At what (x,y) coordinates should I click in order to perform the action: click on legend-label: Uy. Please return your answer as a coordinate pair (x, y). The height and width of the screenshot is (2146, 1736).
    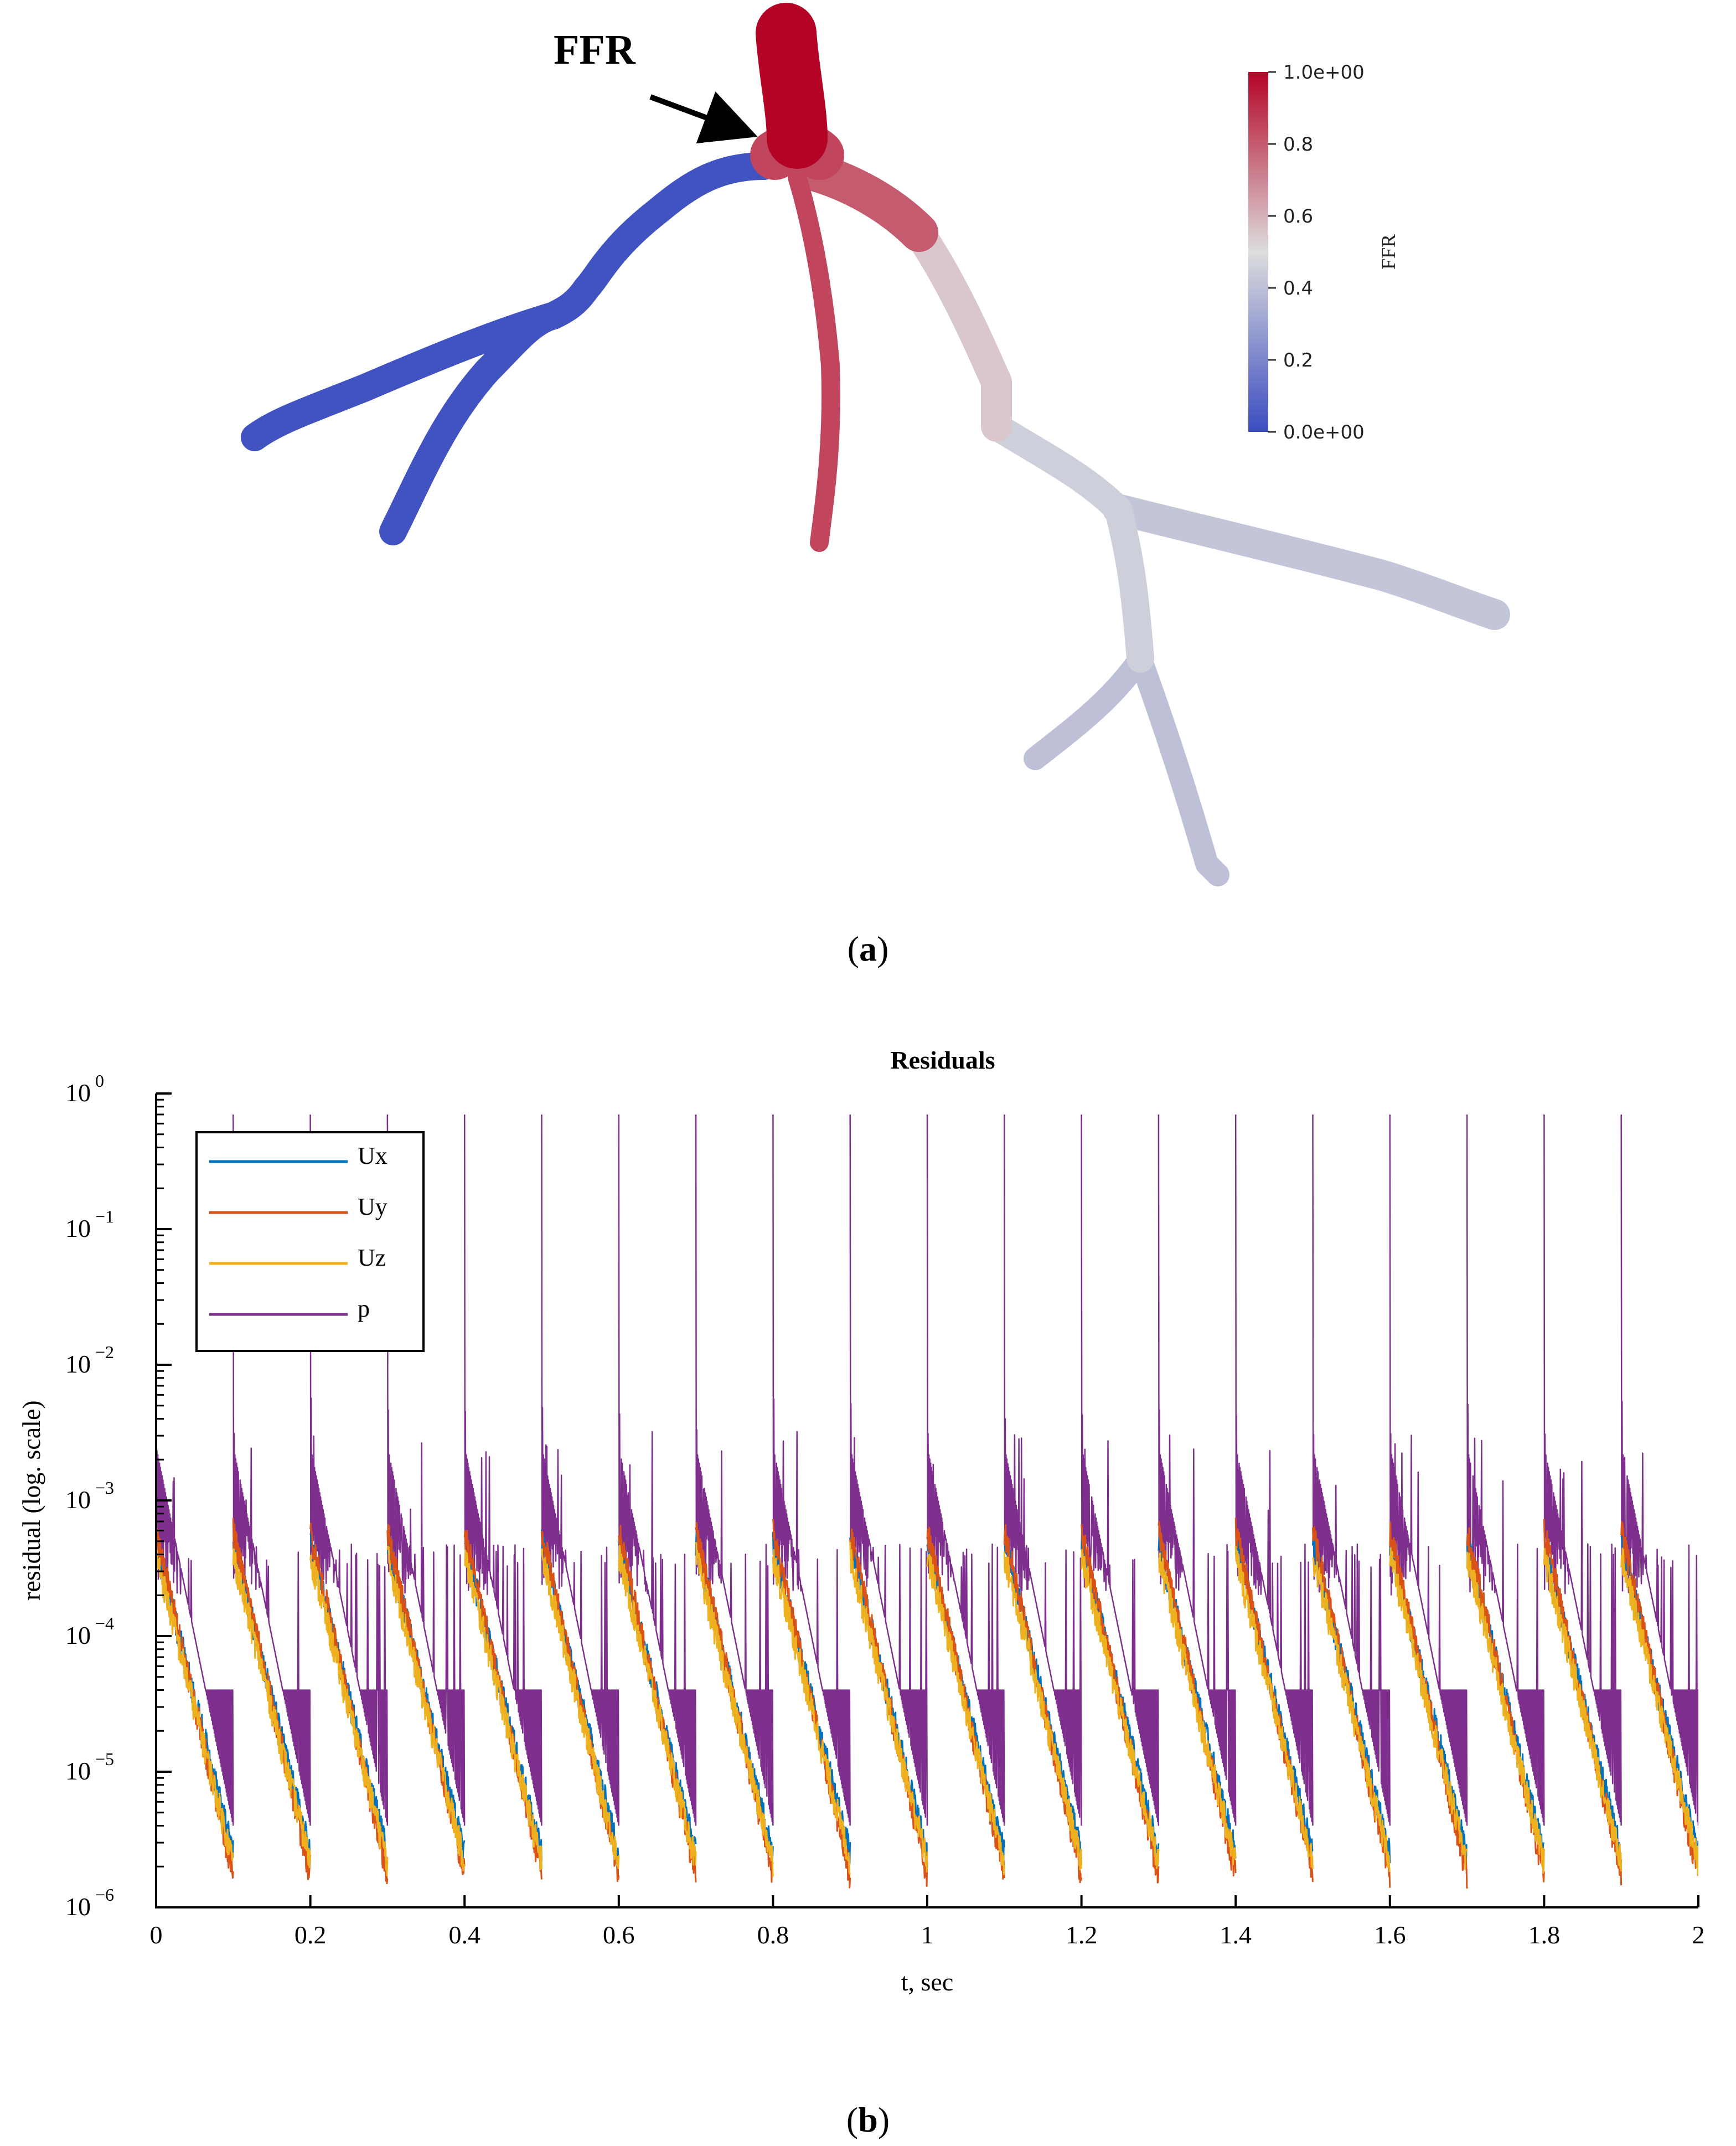
    Looking at the image, I should click on (373, 1206).